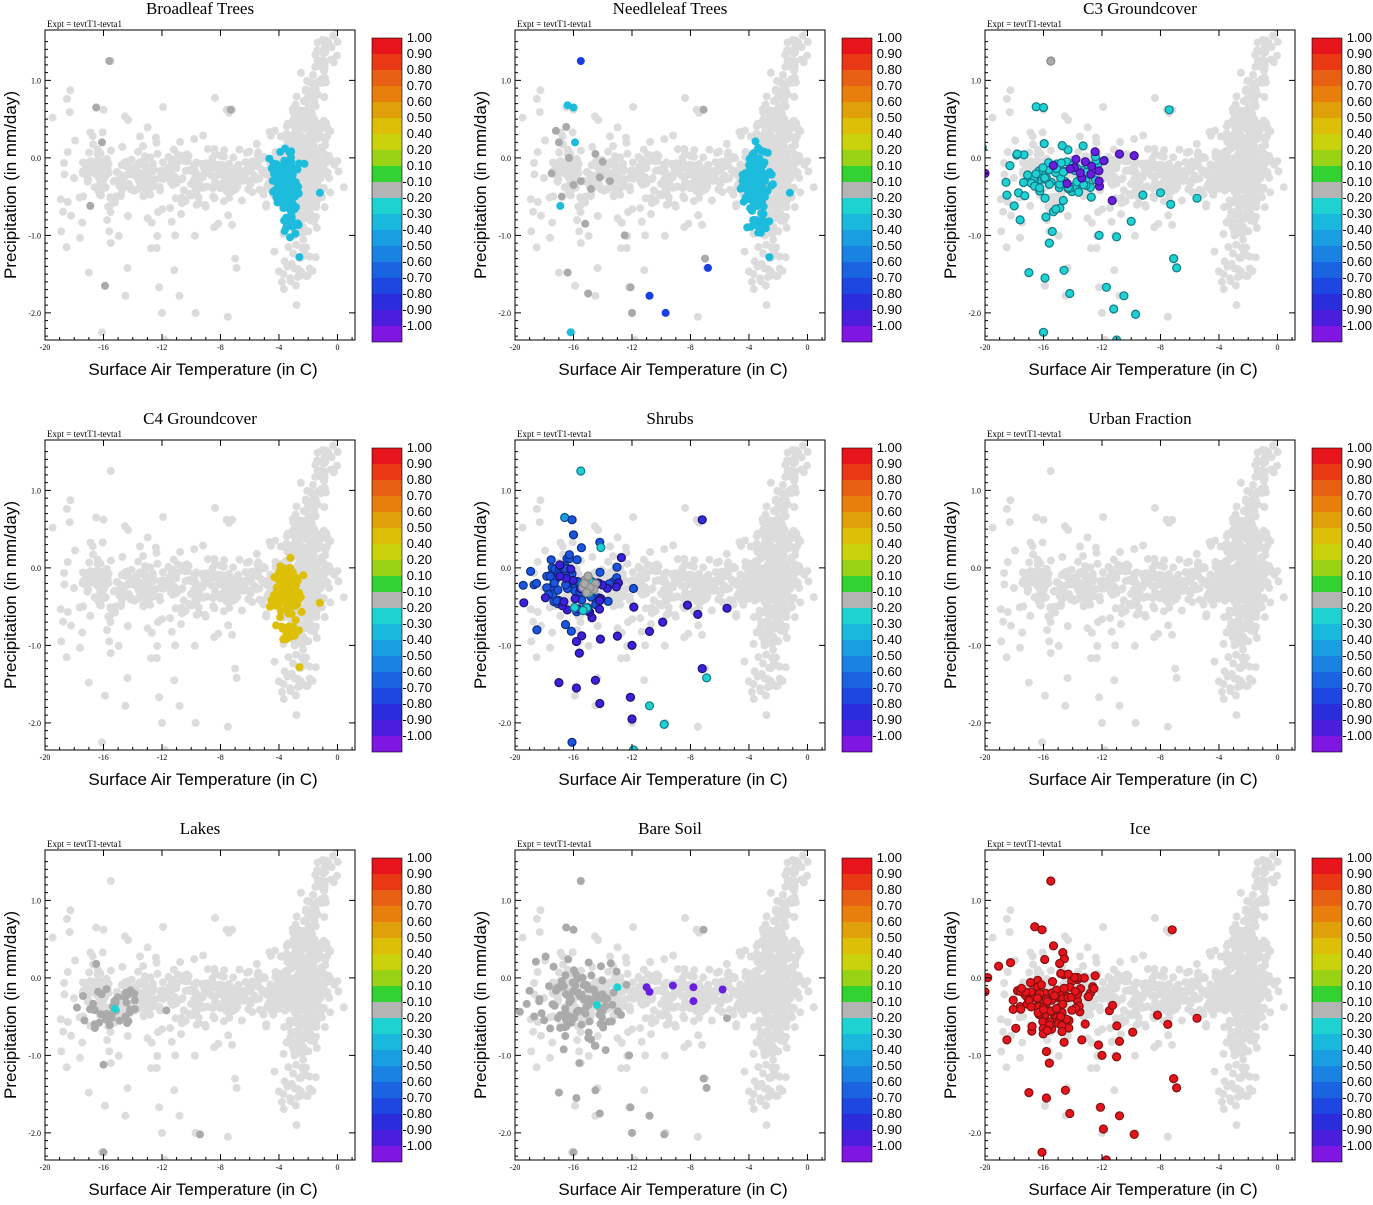  Describe the element at coordinates (419, 85) in the screenshot. I see `colorbar-label: 0.70` at that location.